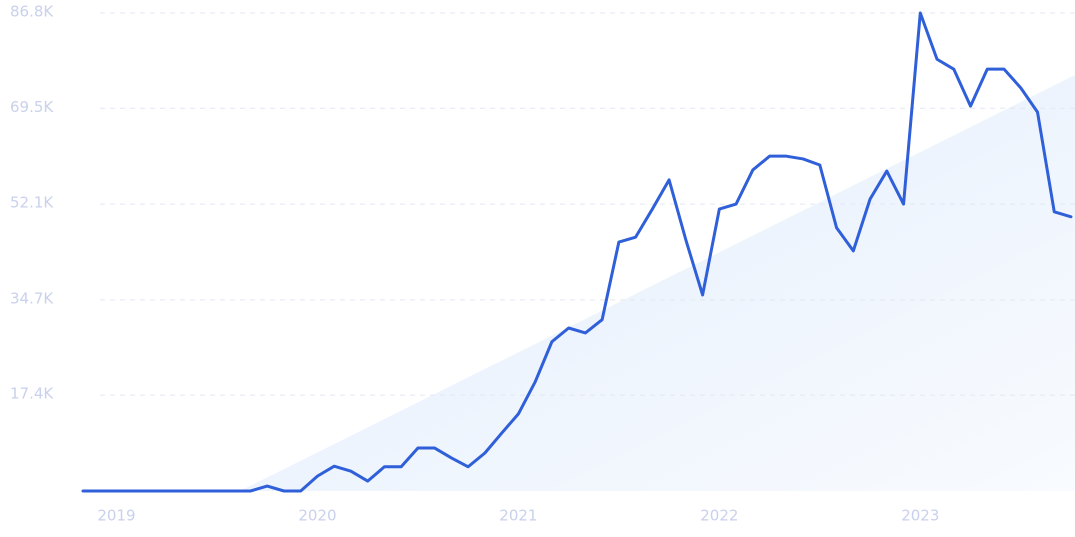 This screenshot has width=1075, height=537. I want to click on x-tick-label: 2022, so click(719, 516).